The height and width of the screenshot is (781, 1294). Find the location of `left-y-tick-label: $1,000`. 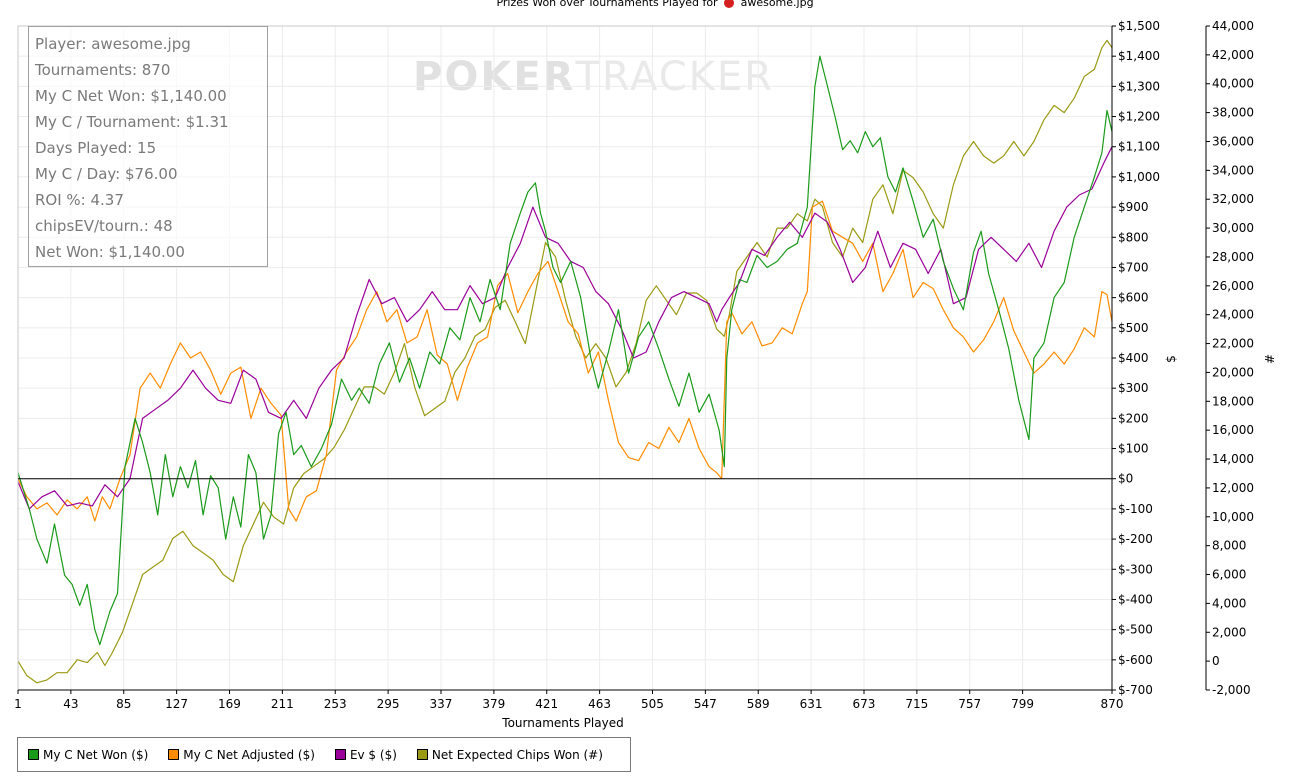

left-y-tick-label: $1,000 is located at coordinates (1139, 177).